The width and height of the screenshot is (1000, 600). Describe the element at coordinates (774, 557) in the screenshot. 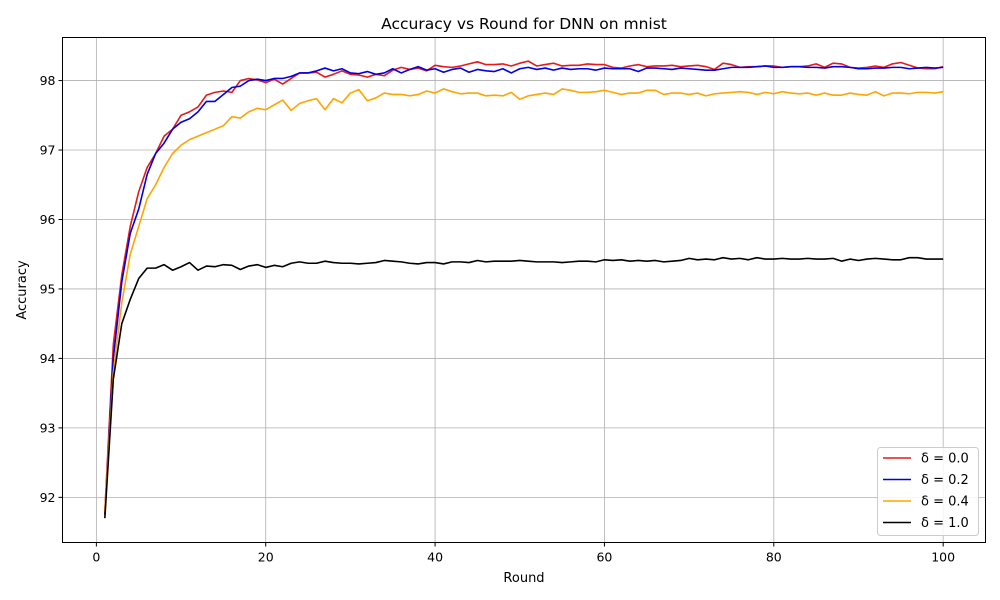

I see `x-tick-label: 80` at that location.